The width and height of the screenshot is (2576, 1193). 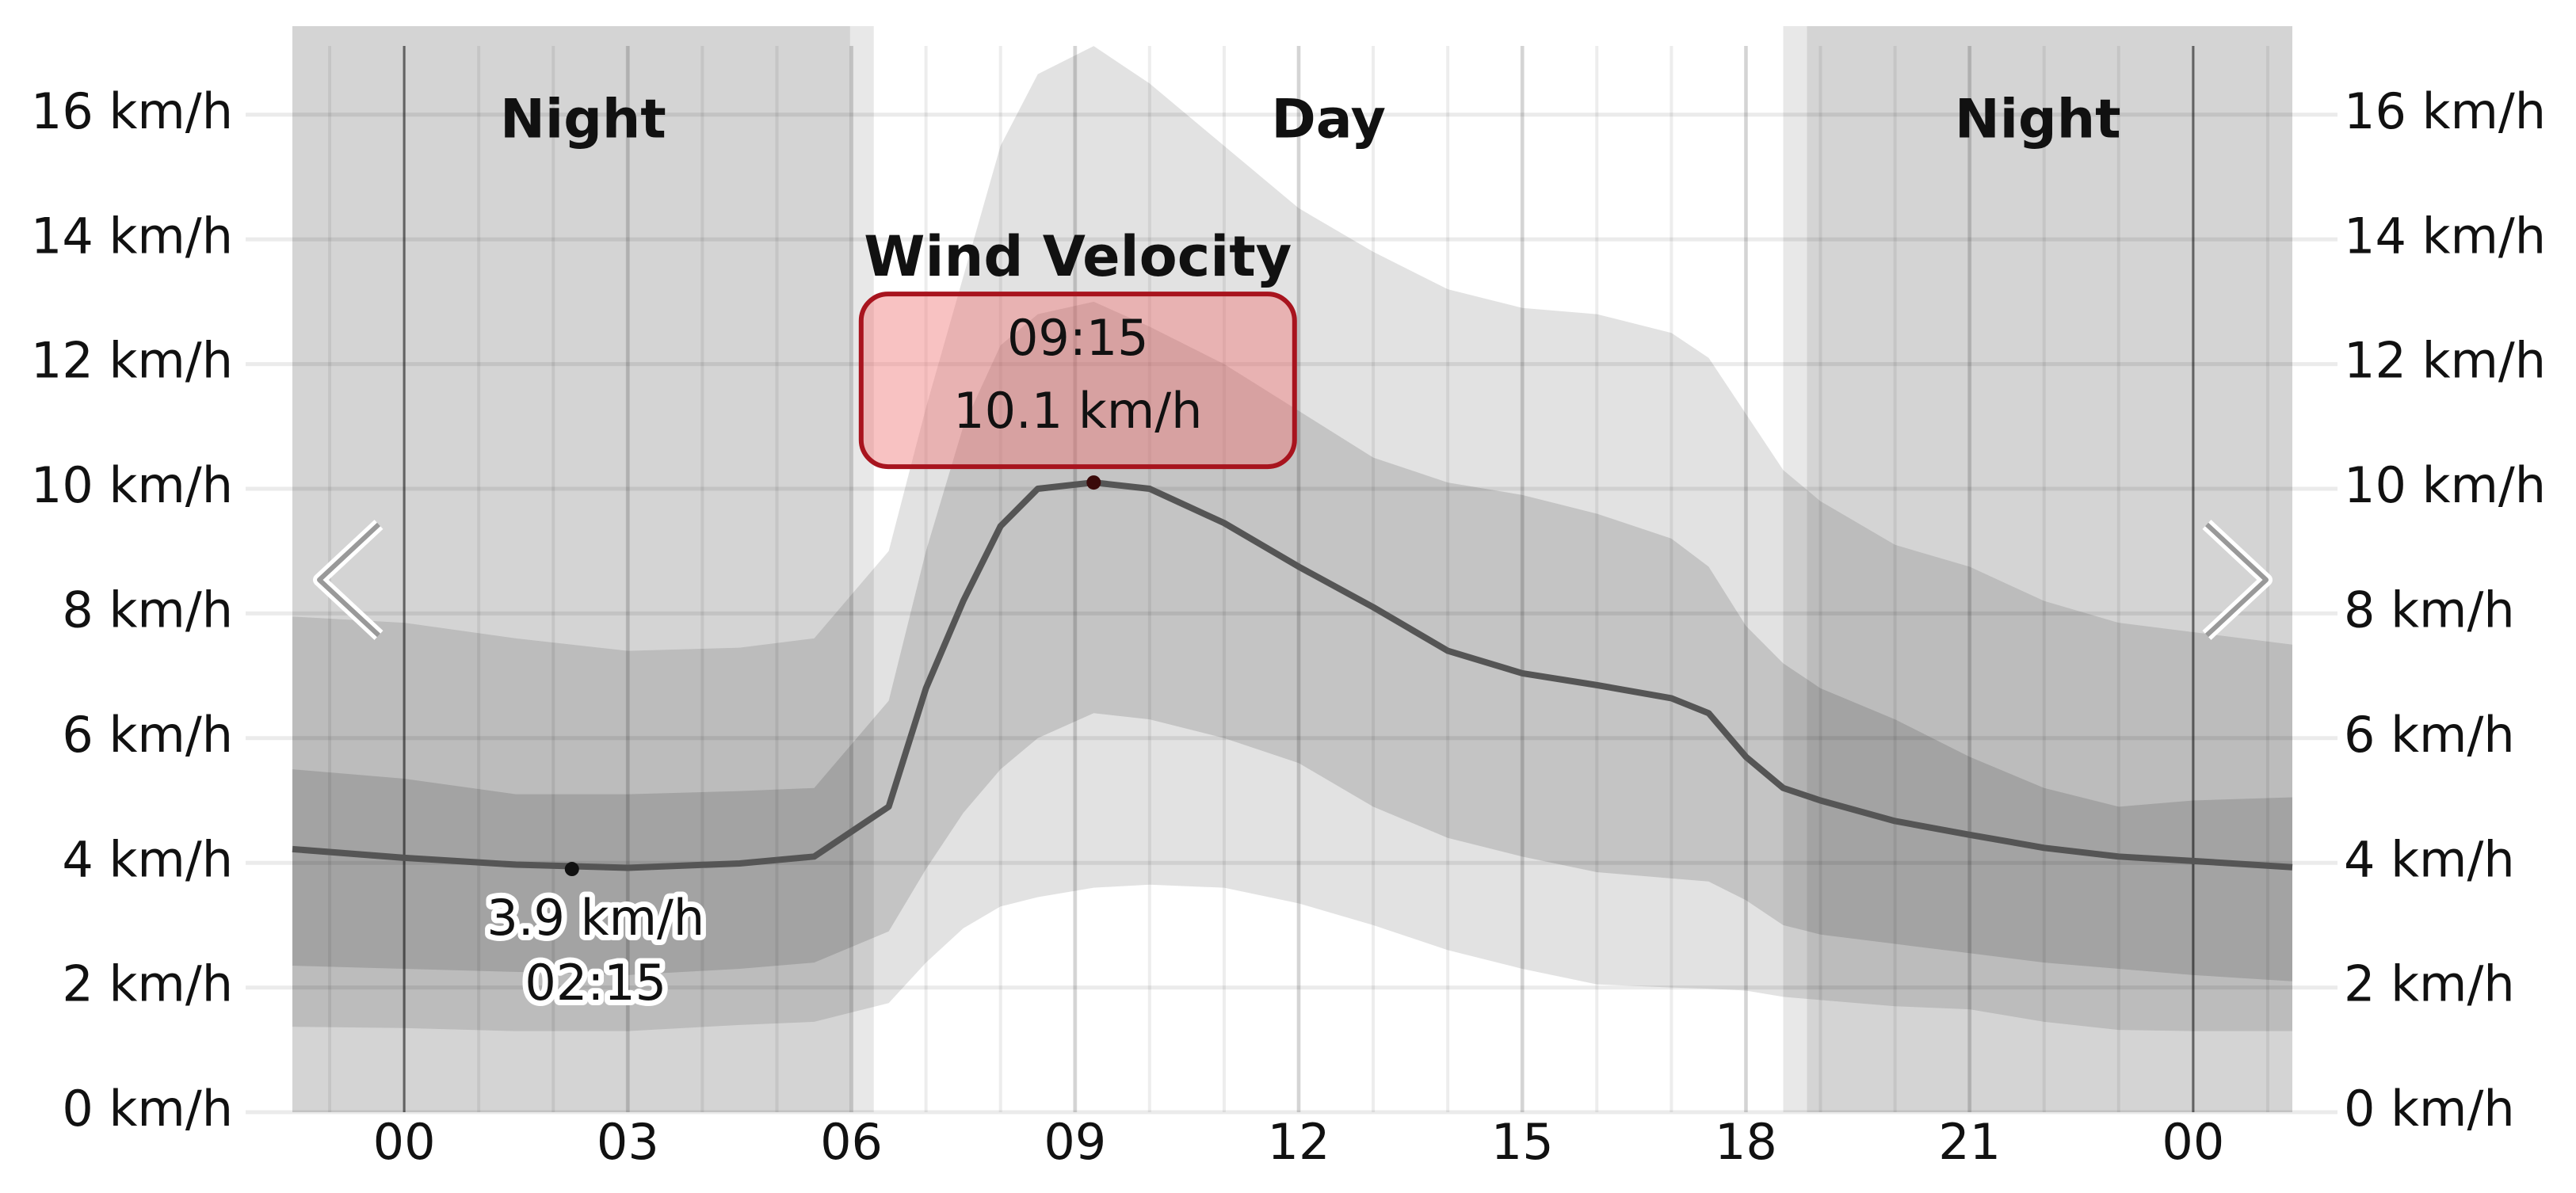 What do you see at coordinates (595, 983) in the screenshot?
I see `min-time-label: 02:15` at bounding box center [595, 983].